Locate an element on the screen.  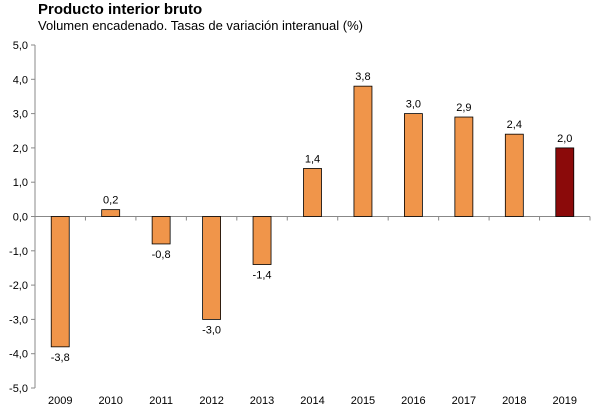
x-tick-label-2009: 2009 is located at coordinates (60, 401).